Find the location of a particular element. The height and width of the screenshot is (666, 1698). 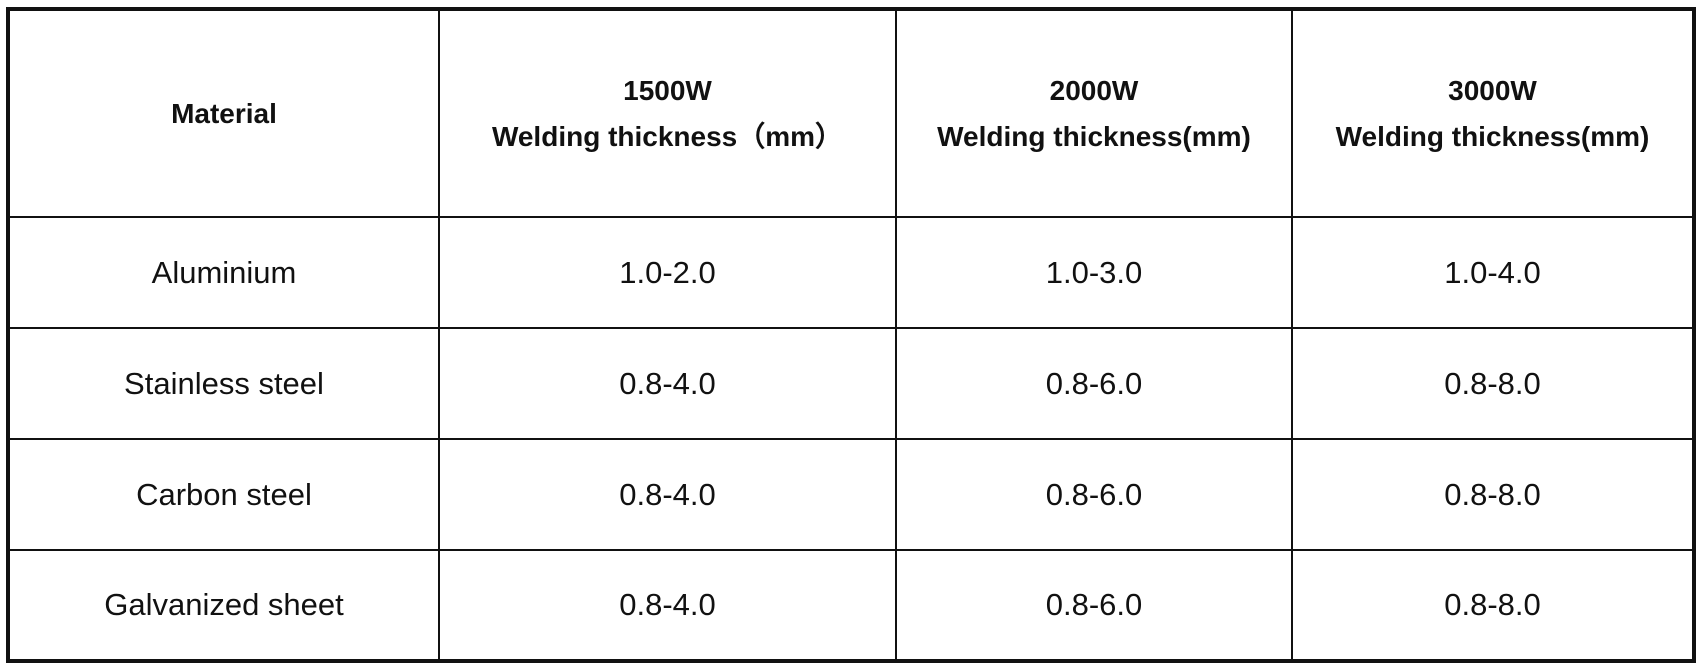

header-power-label: 2000W is located at coordinates (1094, 90).